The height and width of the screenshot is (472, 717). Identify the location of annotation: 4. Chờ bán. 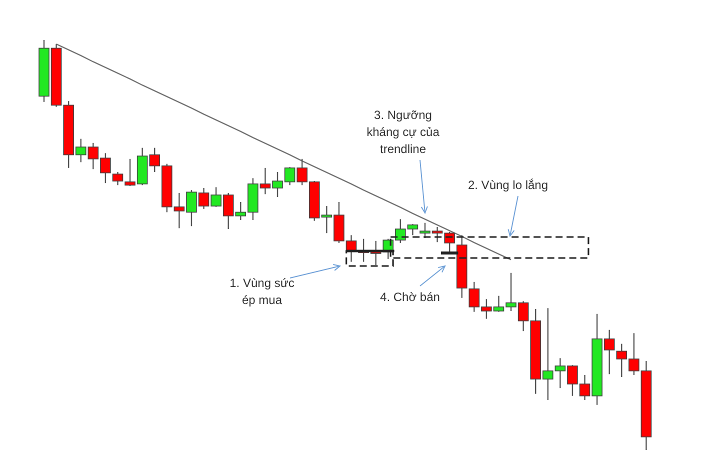
(410, 297).